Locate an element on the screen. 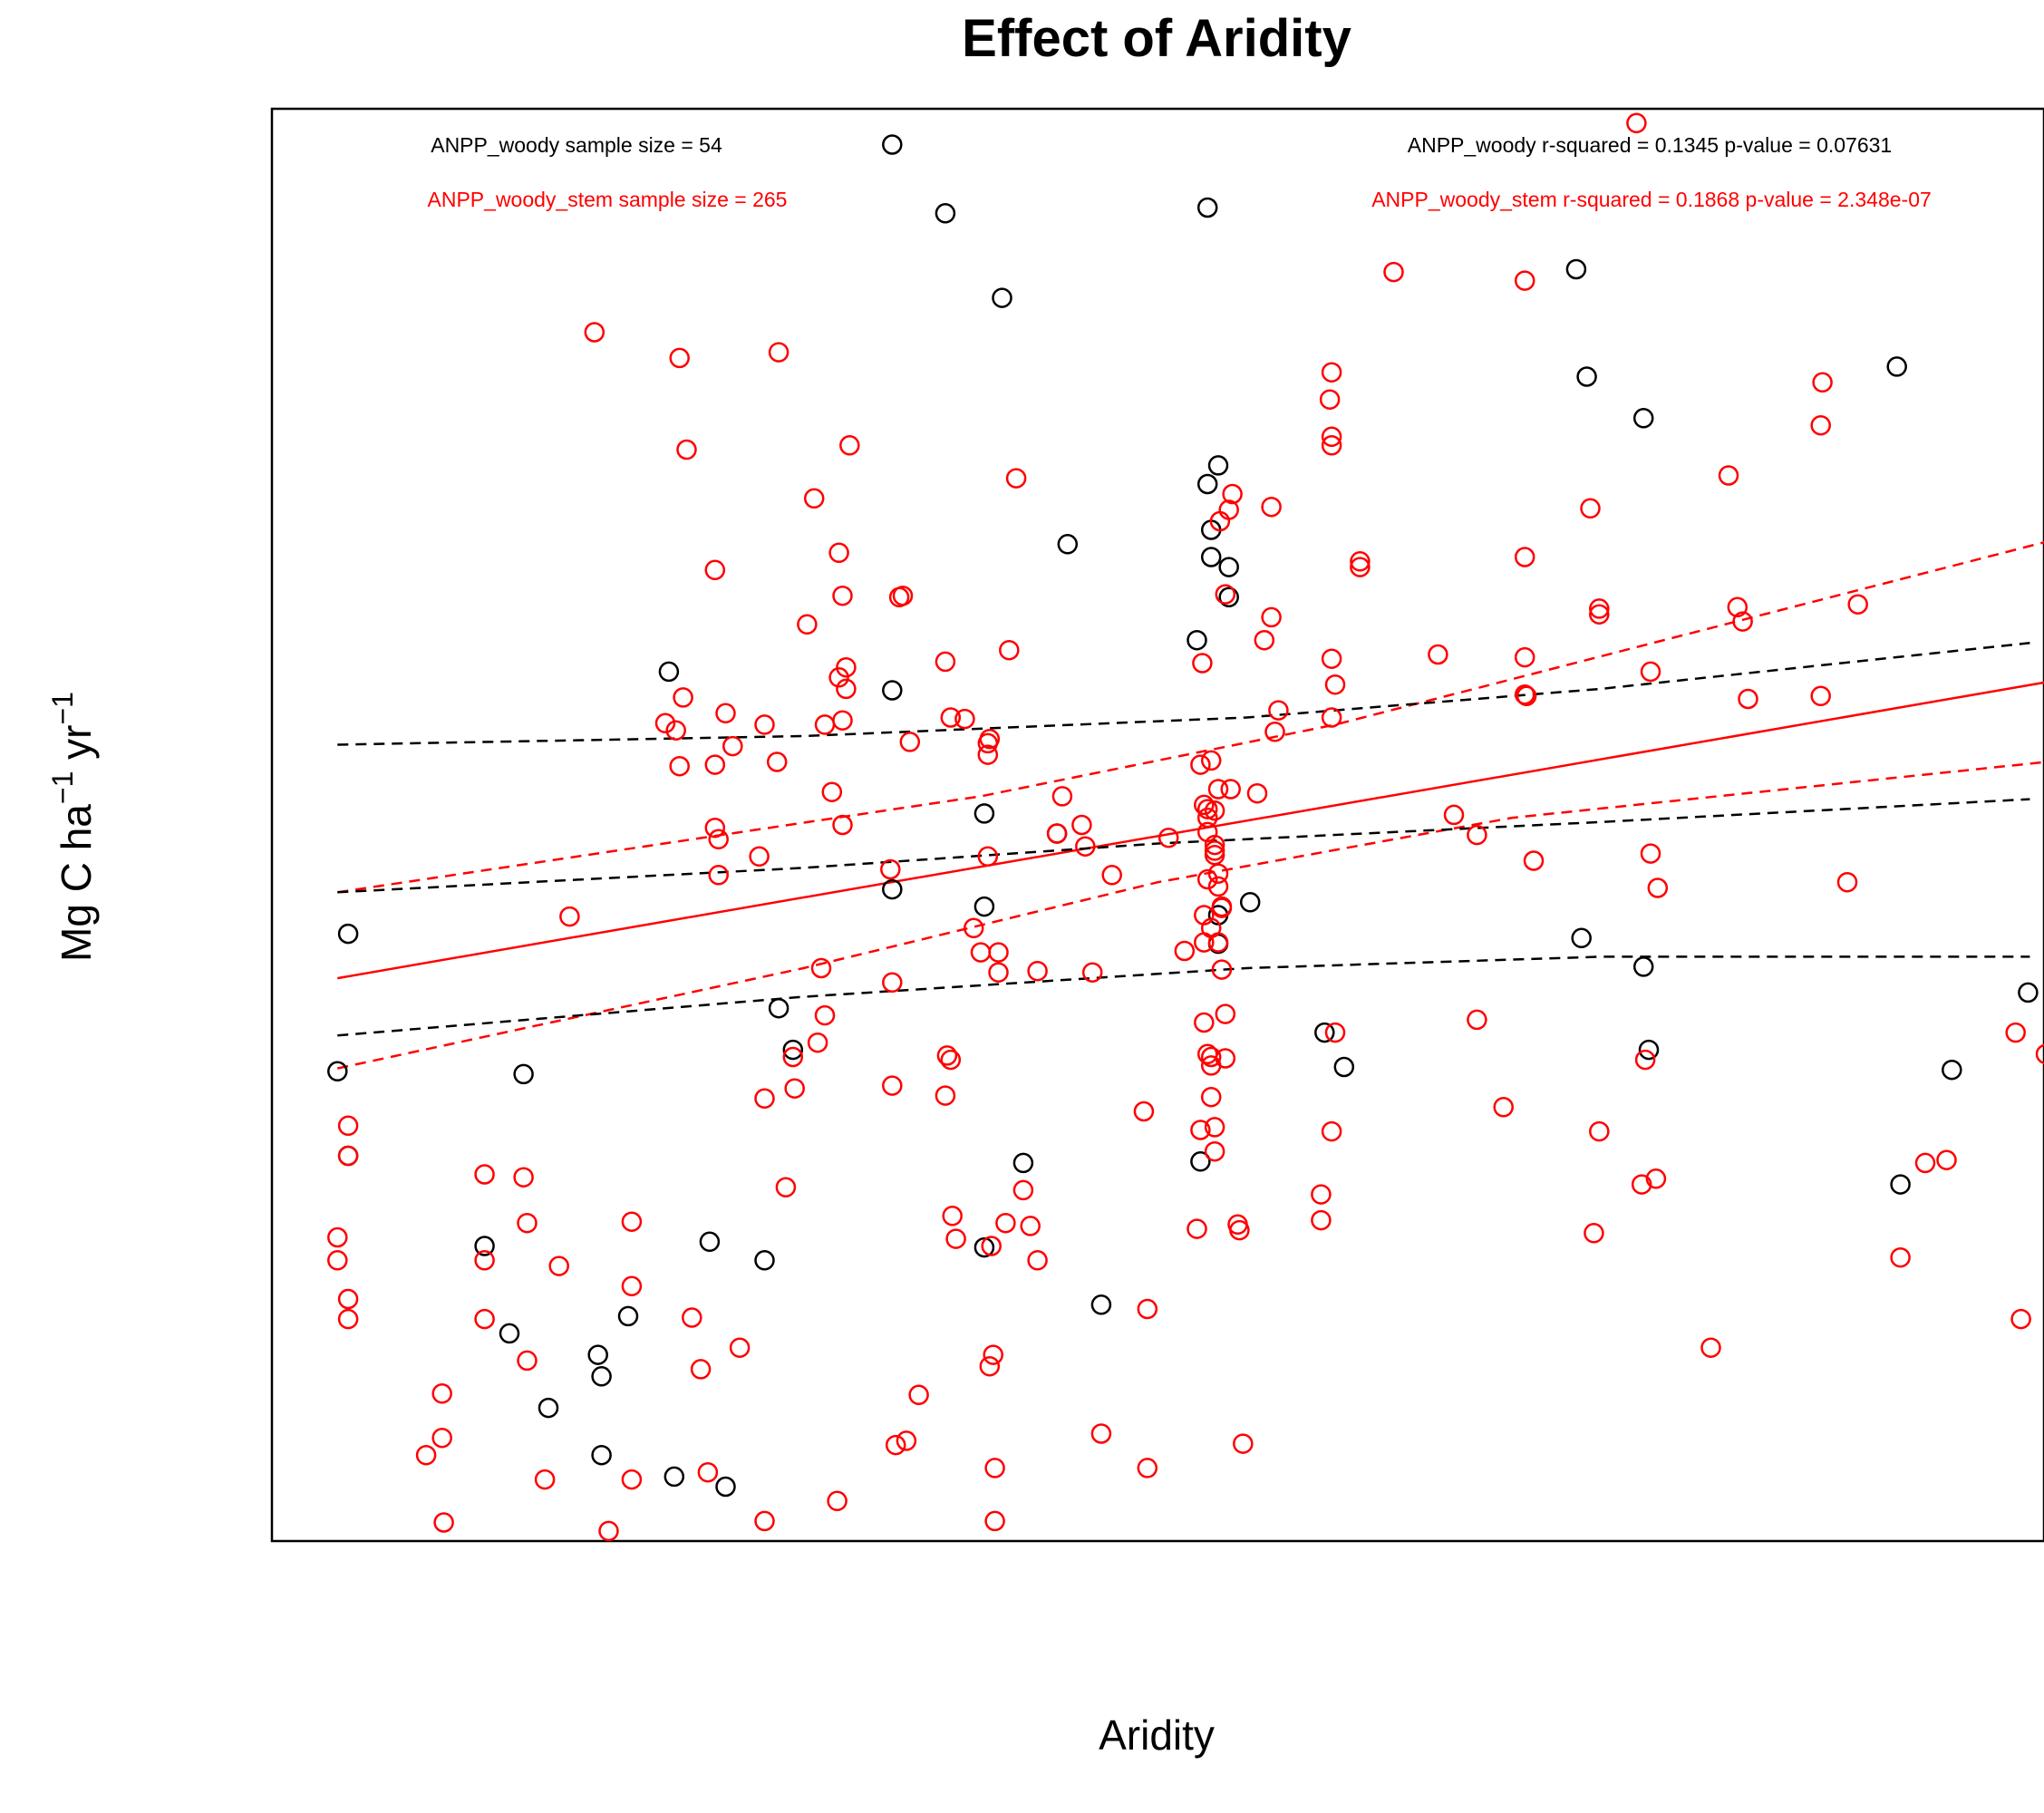 Image resolution: width=2044 pixels, height=1813 pixels. y-axis-label: Mg C ha−1 yr−1 is located at coordinates (73, 827).